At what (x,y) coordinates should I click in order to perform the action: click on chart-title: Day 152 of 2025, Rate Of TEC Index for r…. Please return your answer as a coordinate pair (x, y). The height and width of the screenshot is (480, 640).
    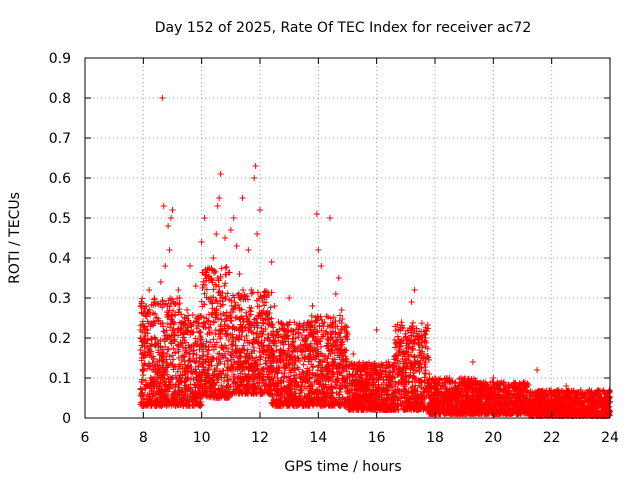
    Looking at the image, I should click on (343, 28).